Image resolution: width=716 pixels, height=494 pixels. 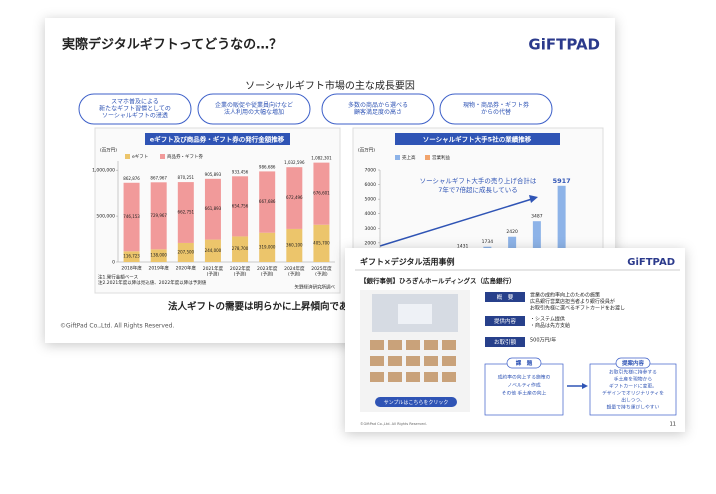 What do you see at coordinates (158, 255) in the screenshot?
I see `value-label: 138,000` at bounding box center [158, 255].